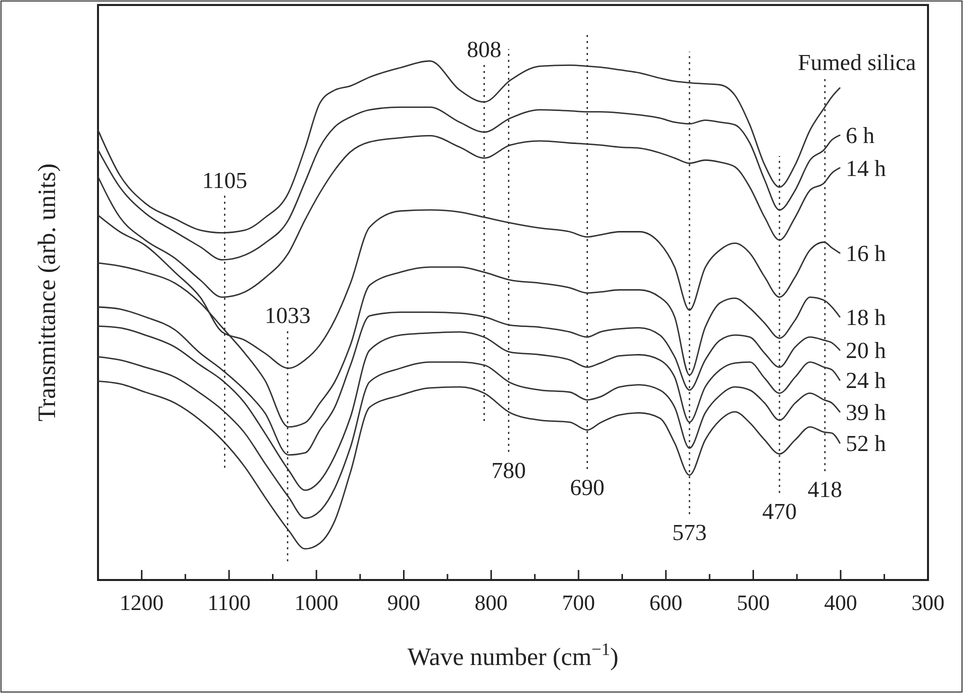  Describe the element at coordinates (753, 602) in the screenshot. I see `x-tick-label: 500` at that location.